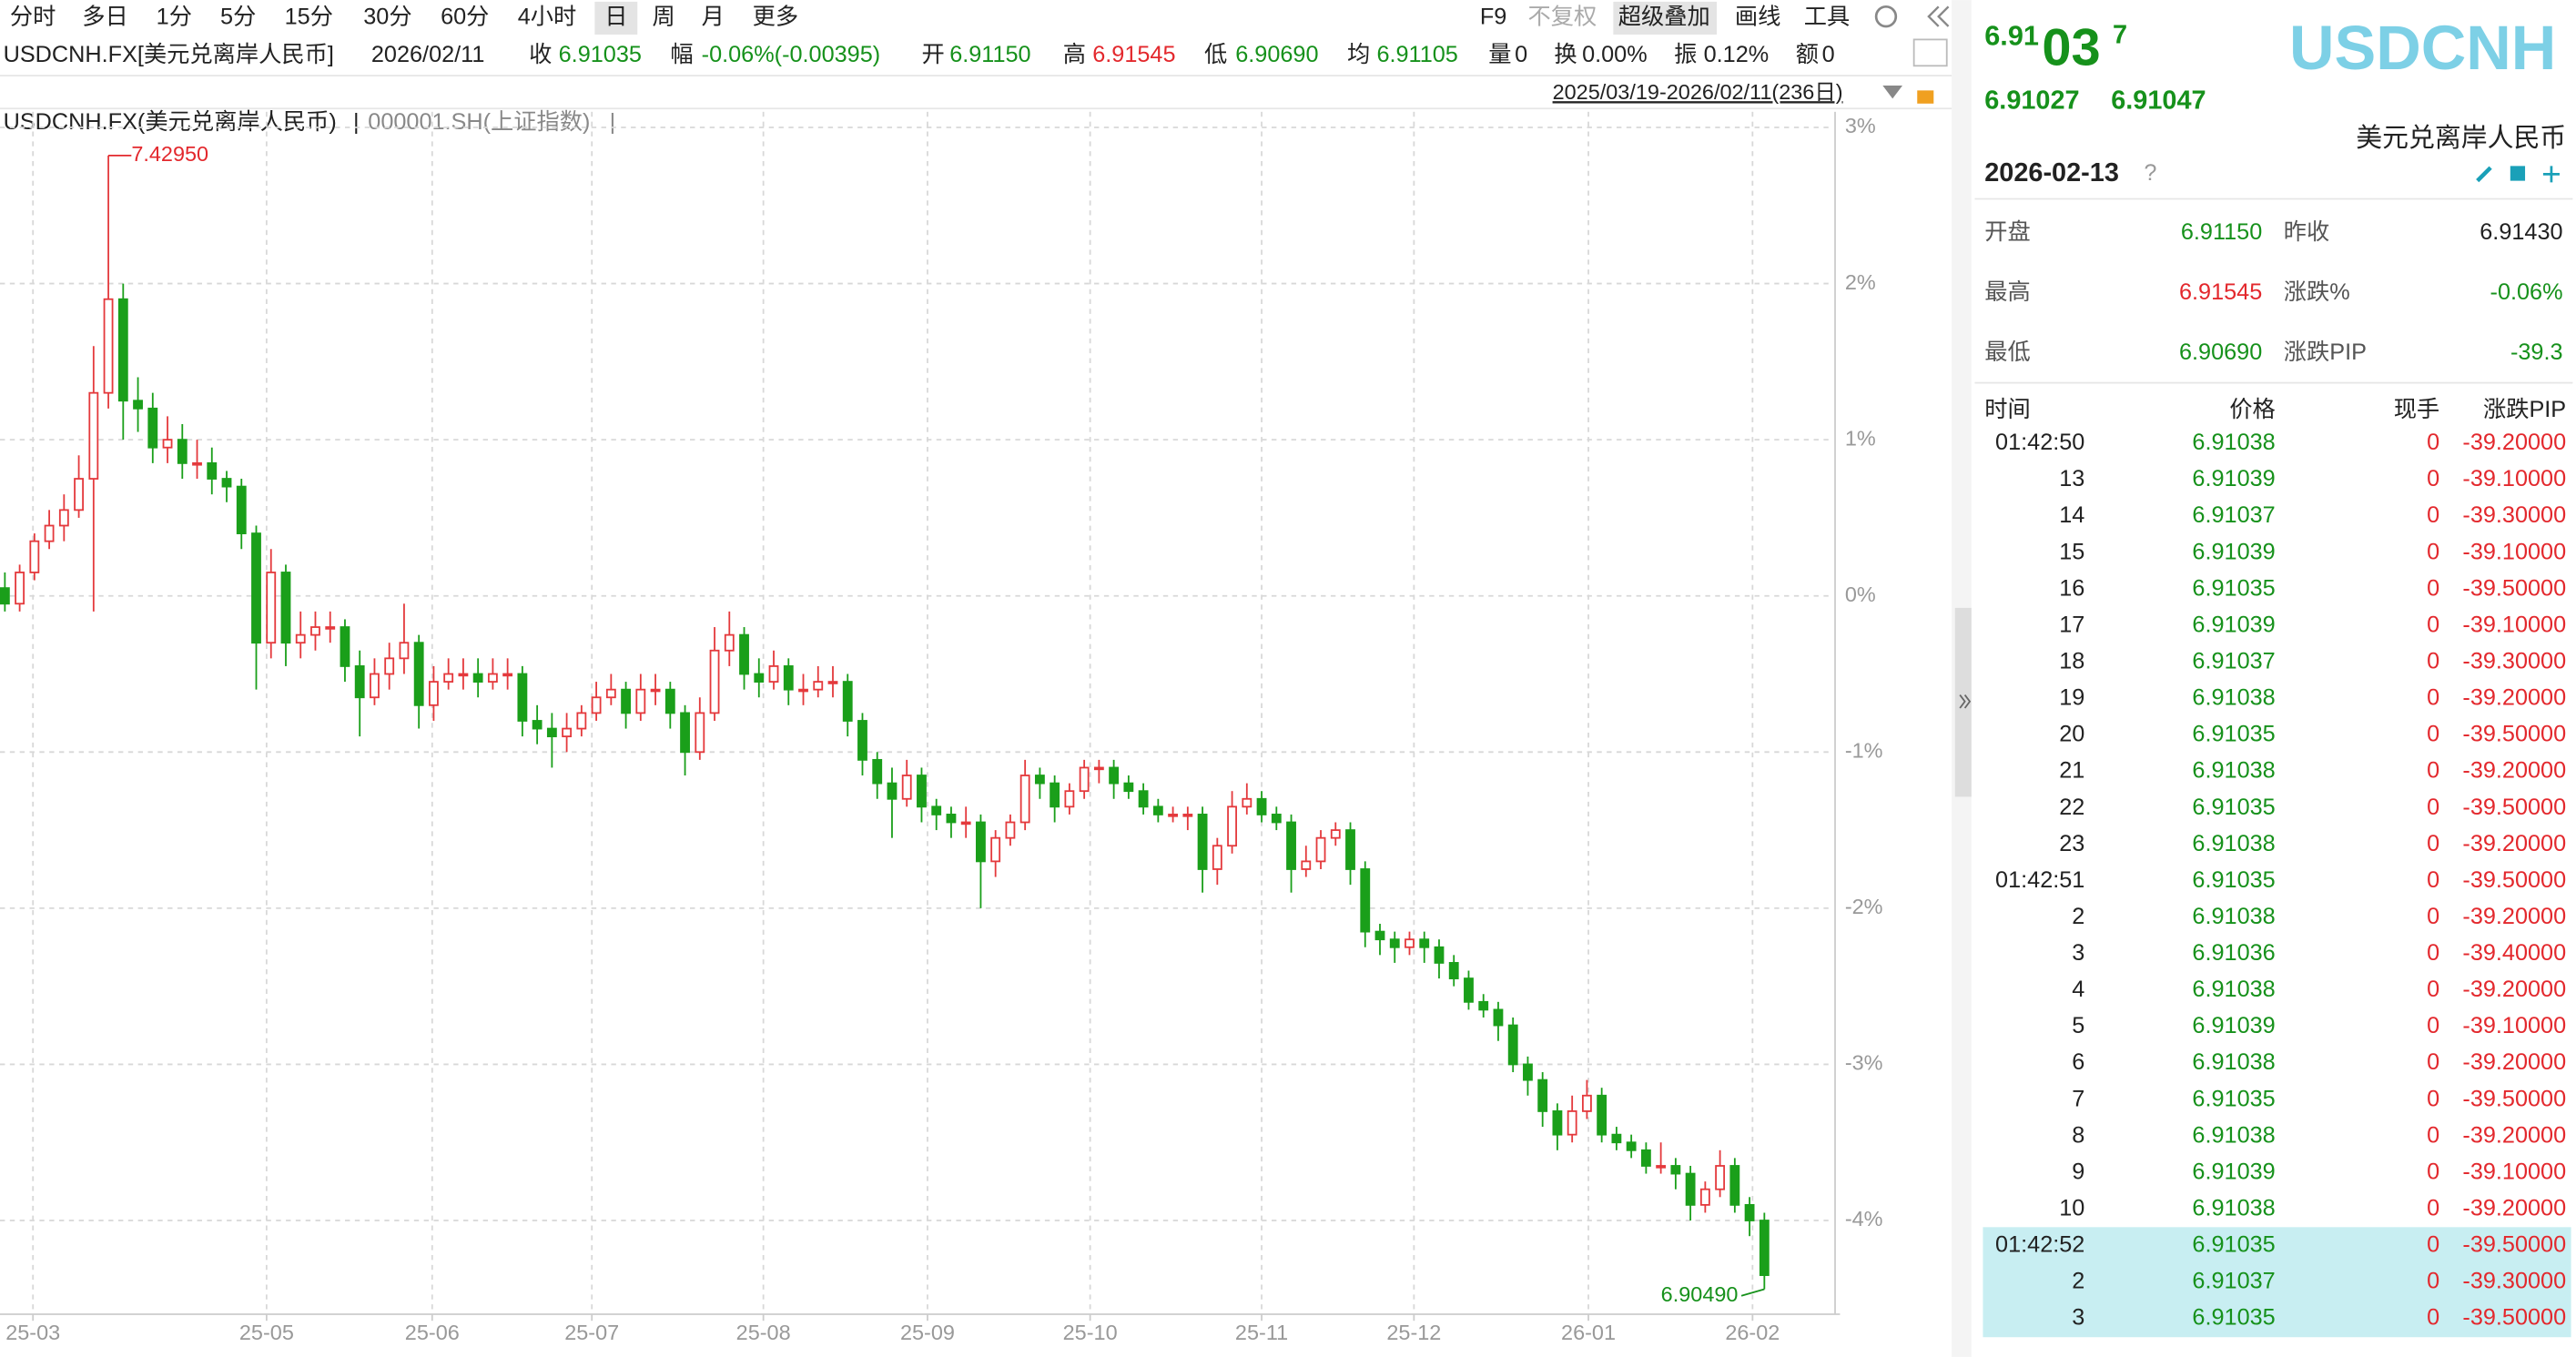 This screenshot has width=2576, height=1357. I want to click on period-tab: 60分, so click(465, 17).